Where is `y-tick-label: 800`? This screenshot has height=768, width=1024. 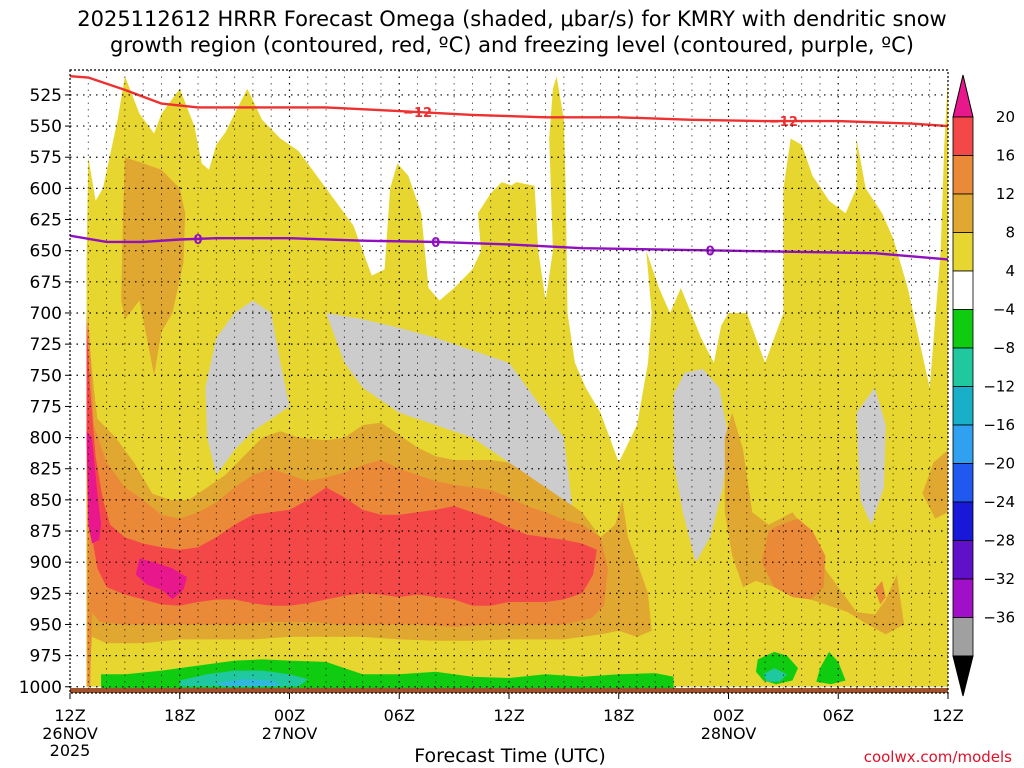
y-tick-label: 800 is located at coordinates (46, 439).